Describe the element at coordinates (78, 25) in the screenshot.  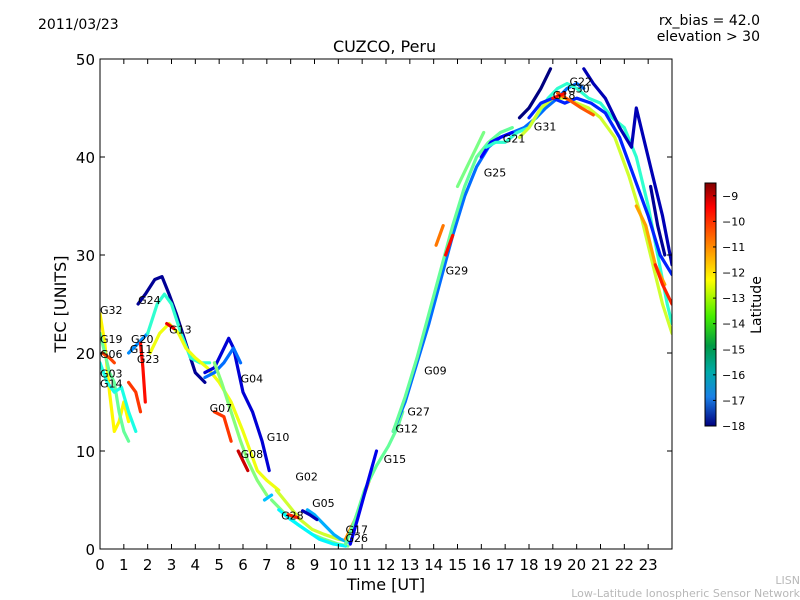
I see `date-label: 2011/03/23` at that location.